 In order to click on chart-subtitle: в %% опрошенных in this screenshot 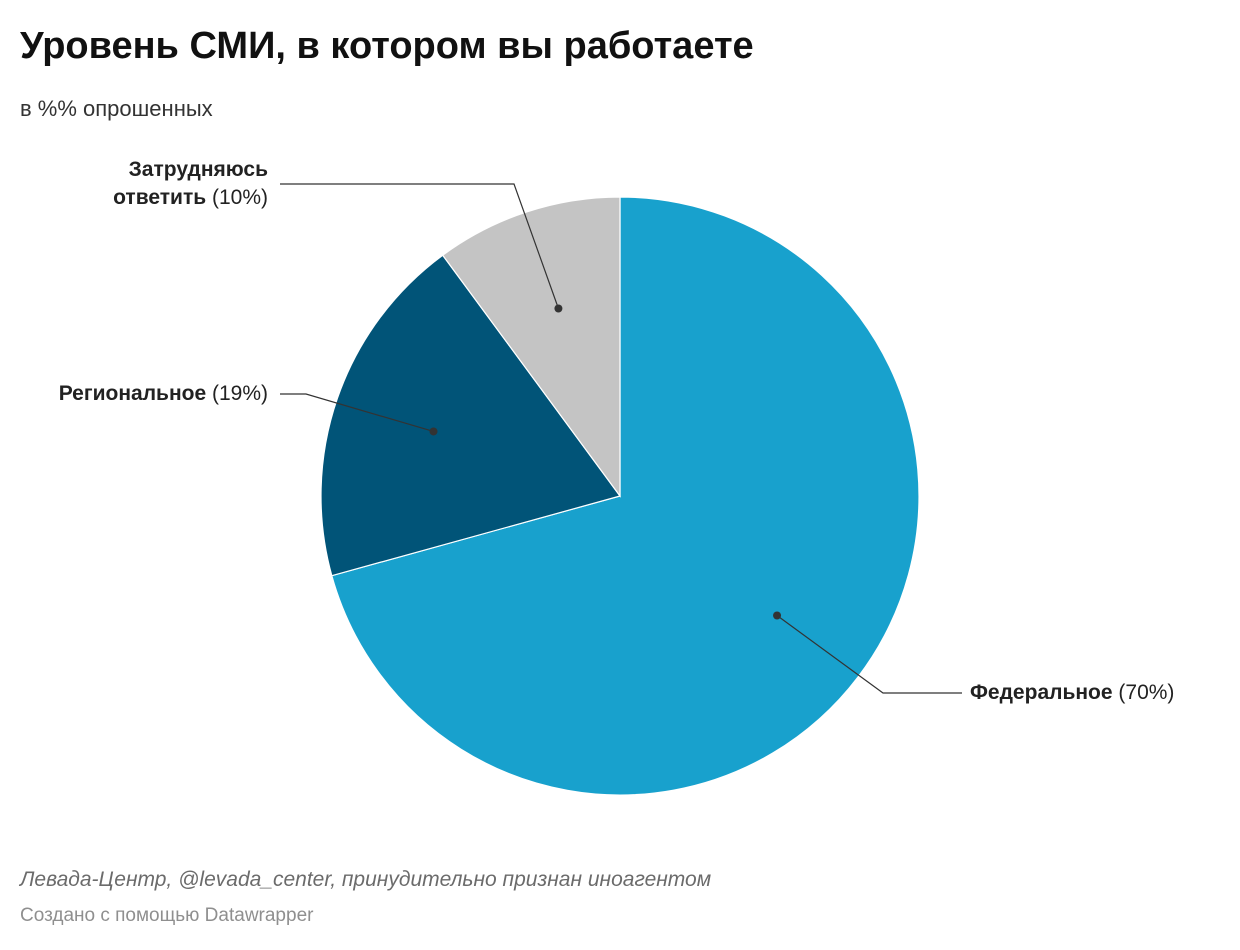, I will do `click(116, 108)`.